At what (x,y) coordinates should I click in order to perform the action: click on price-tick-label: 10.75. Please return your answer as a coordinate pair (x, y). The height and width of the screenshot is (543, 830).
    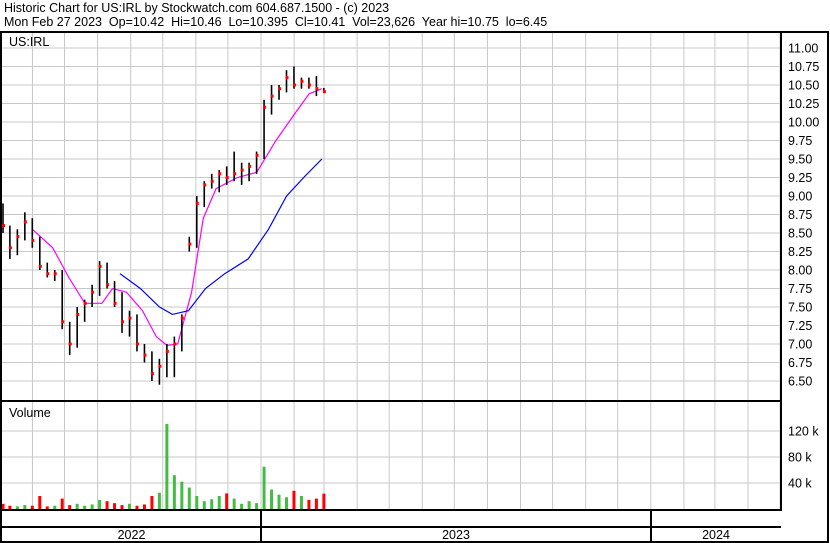
    Looking at the image, I should click on (803, 67).